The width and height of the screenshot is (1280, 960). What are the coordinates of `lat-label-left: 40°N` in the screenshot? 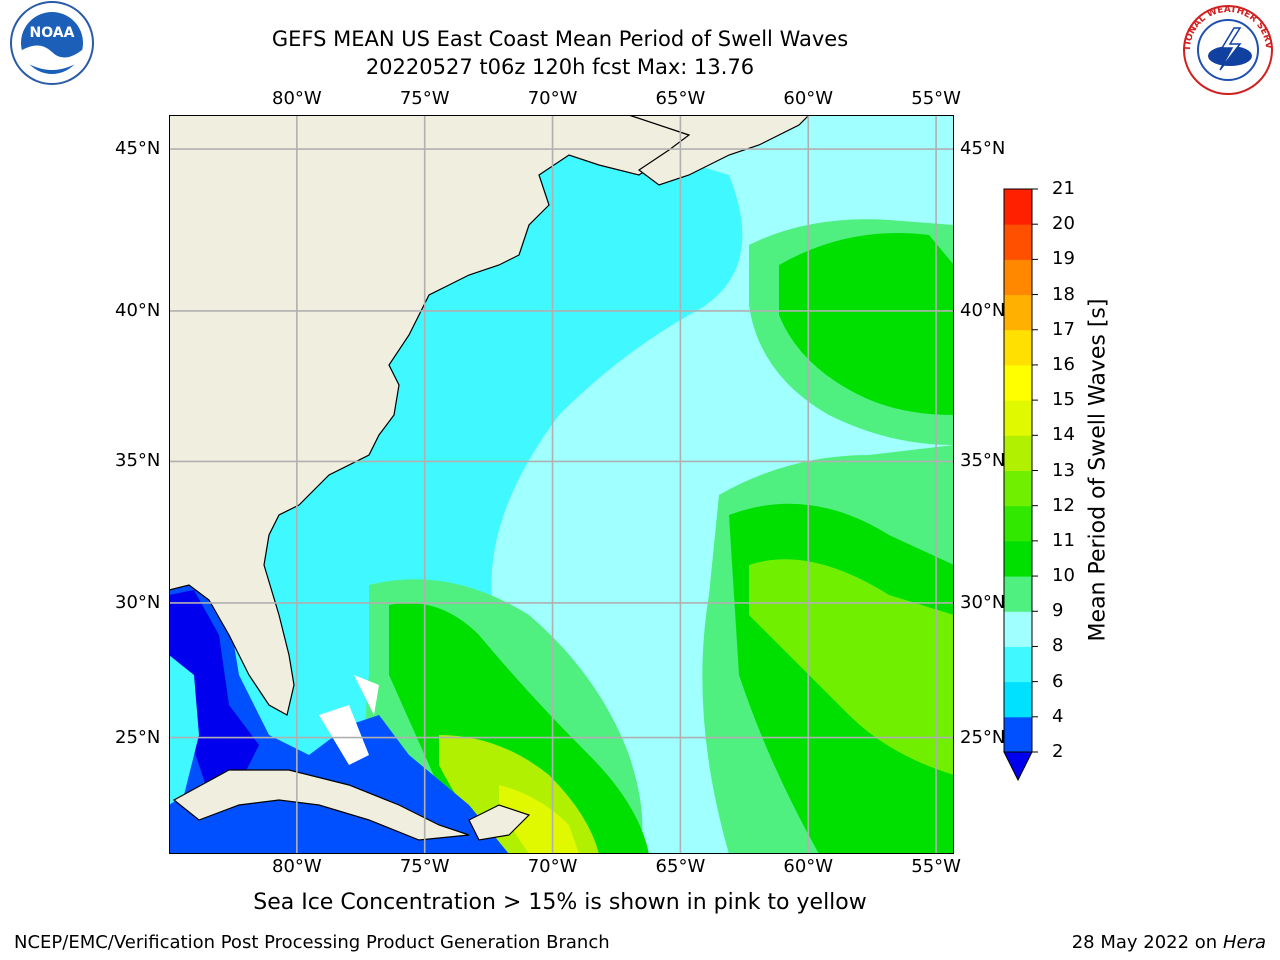 It's located at (138, 310).